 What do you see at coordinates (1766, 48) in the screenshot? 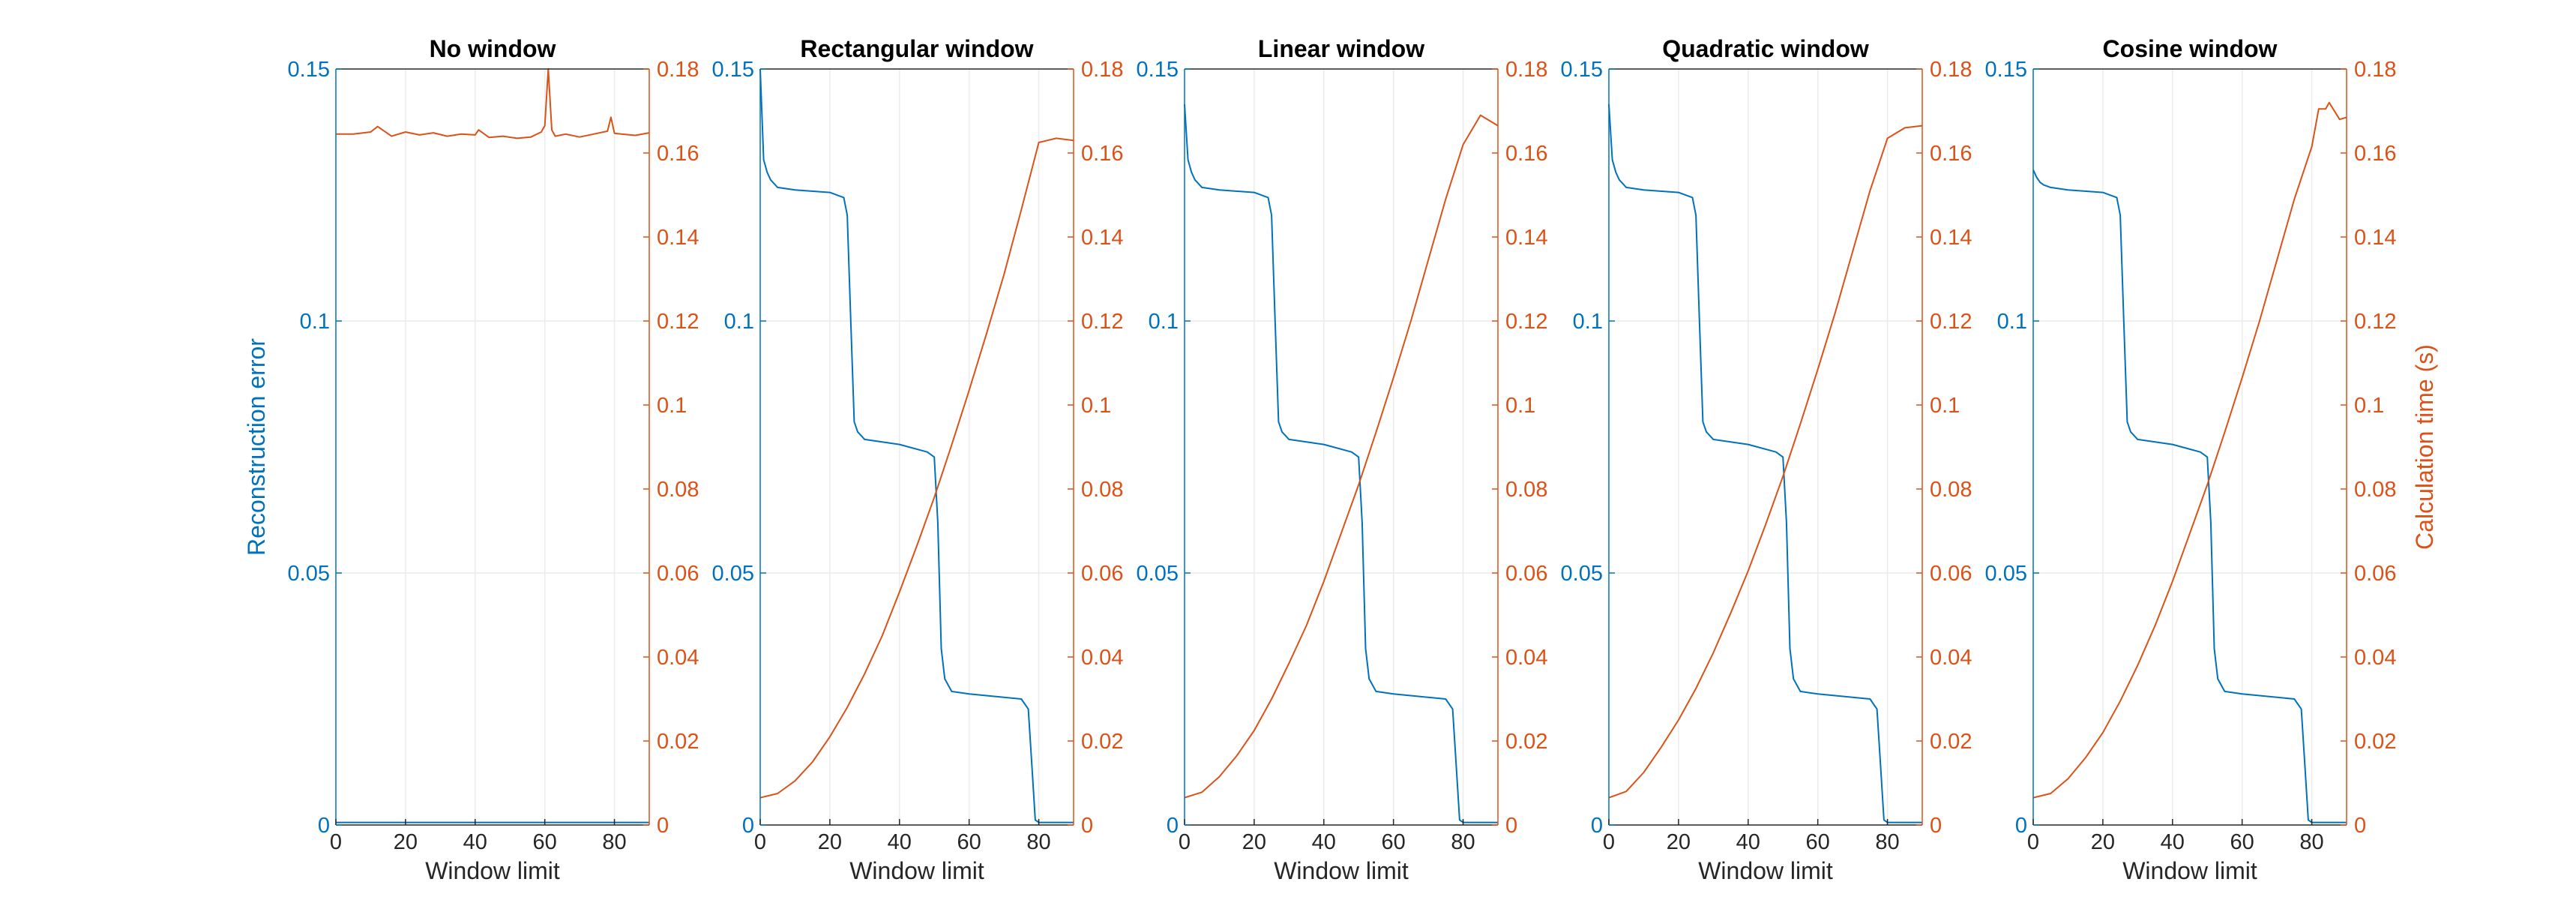
I see `chart-title: Quadratic window` at bounding box center [1766, 48].